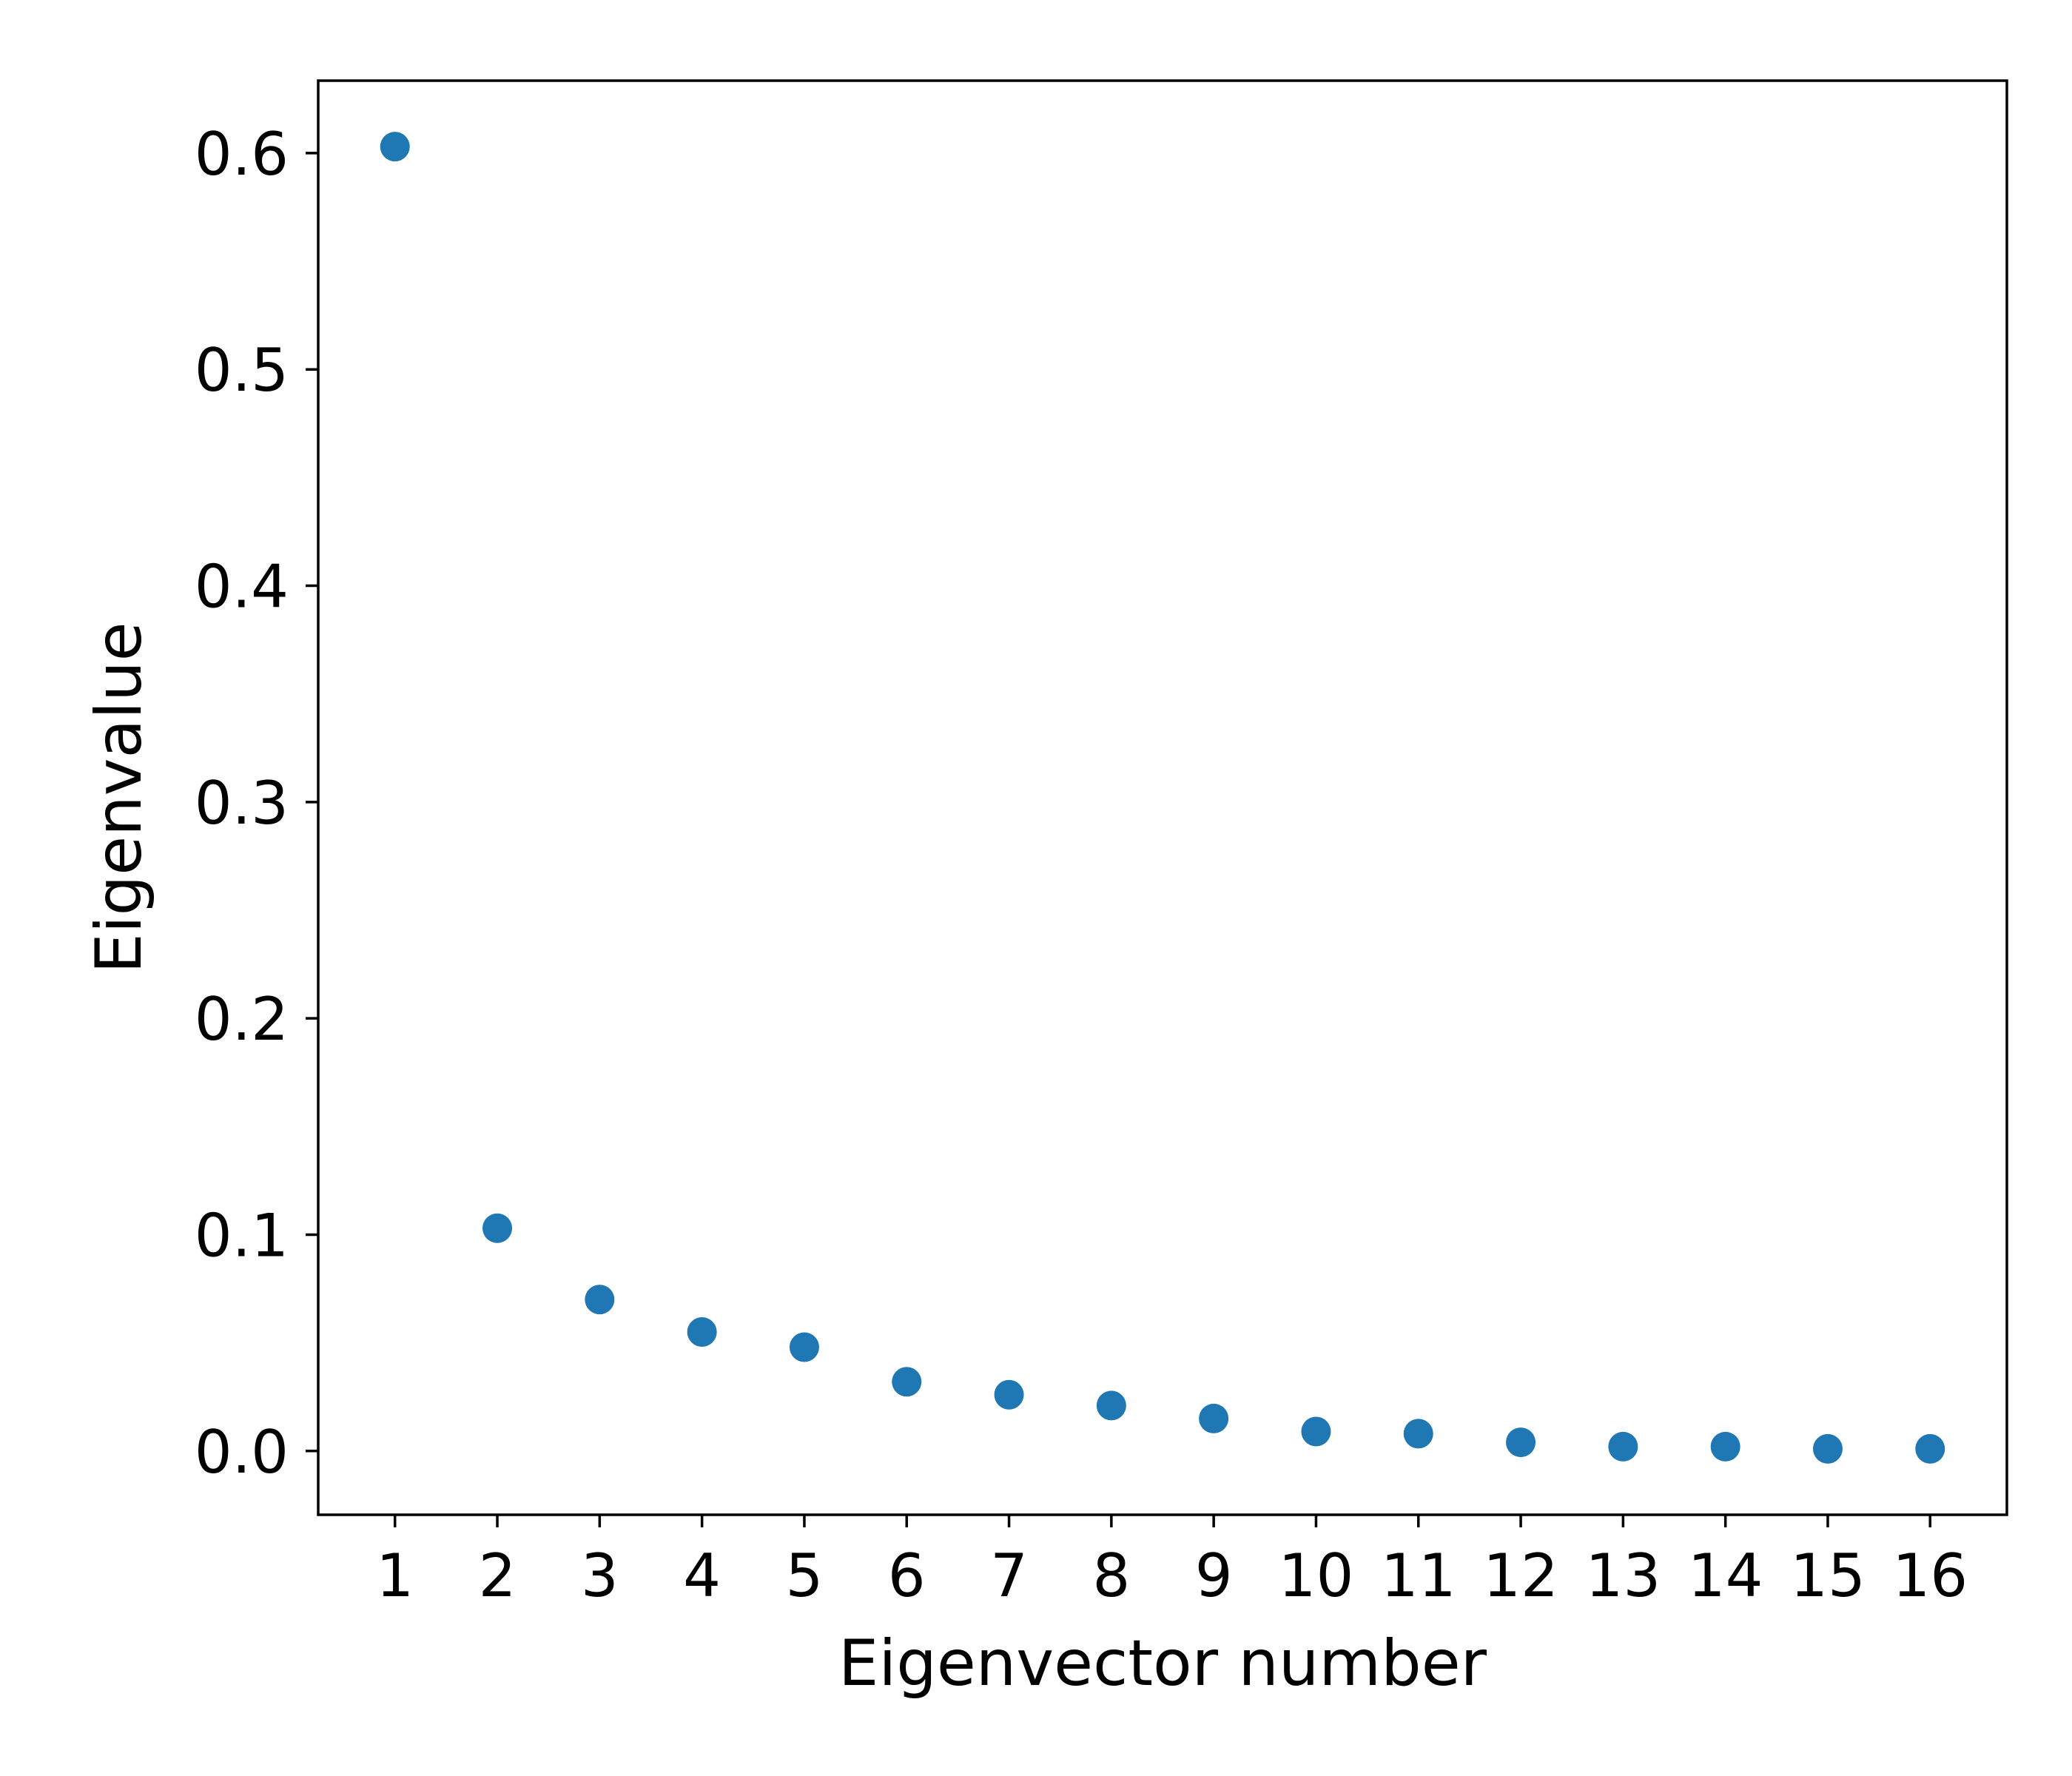  What do you see at coordinates (1418, 1575) in the screenshot?
I see `x-tick-label: 11` at bounding box center [1418, 1575].